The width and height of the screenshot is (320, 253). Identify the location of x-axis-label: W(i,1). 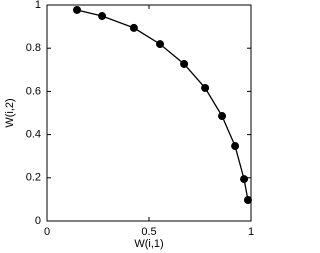
(148, 244).